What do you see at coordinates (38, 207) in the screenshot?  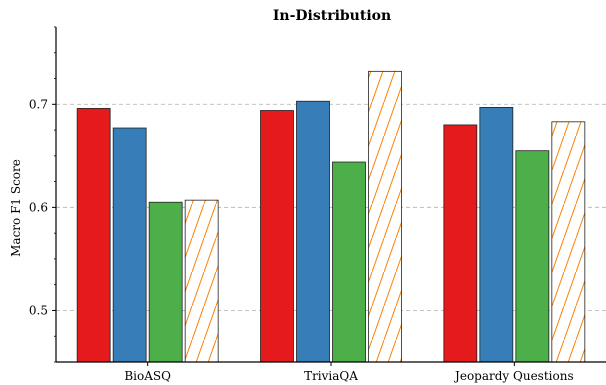 I see `y-tick-label: 0.6` at bounding box center [38, 207].